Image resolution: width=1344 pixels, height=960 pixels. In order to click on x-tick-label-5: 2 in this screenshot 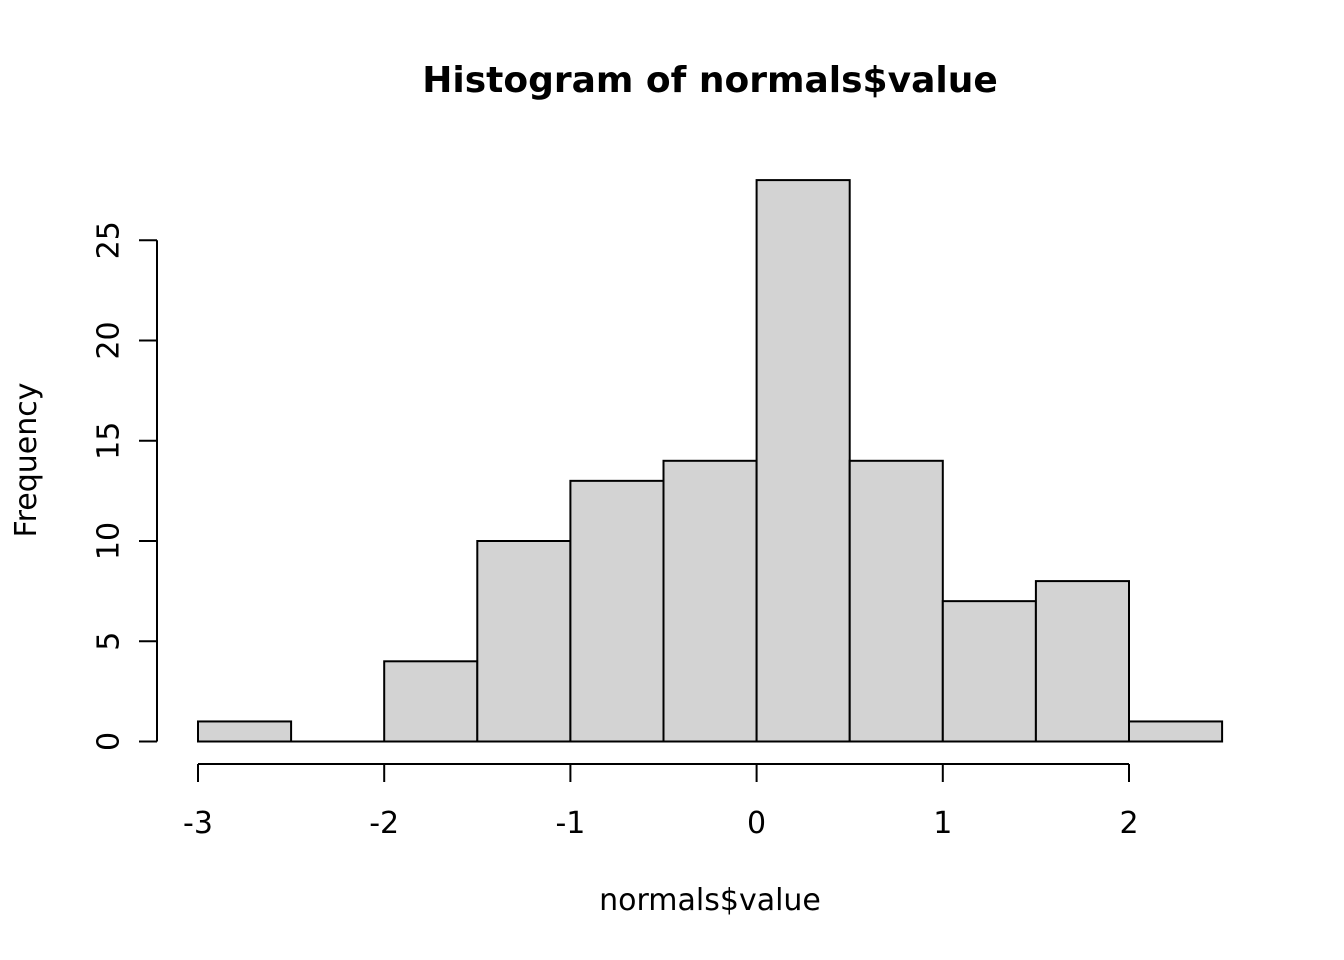, I will do `click(1128, 823)`.